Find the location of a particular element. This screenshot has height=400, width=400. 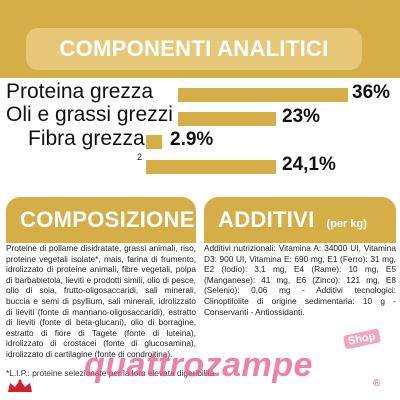

value-fiber: 2.9% is located at coordinates (192, 139).